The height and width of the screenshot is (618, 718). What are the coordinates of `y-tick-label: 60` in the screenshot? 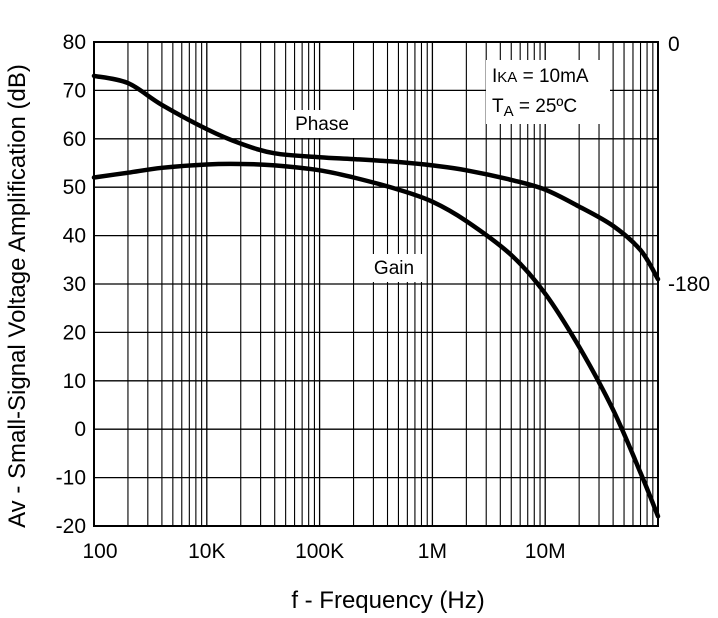 It's located at (74, 139).